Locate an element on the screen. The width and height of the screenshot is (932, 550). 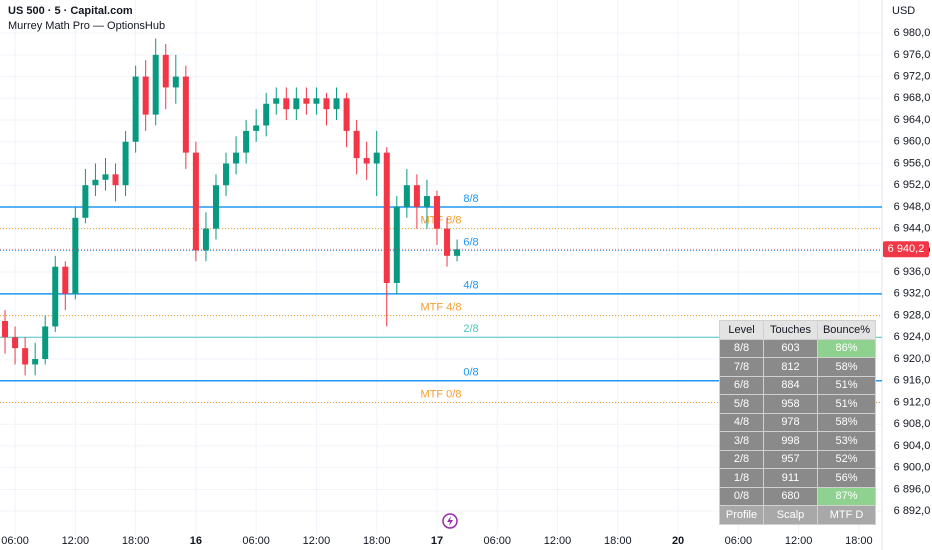
y-tick-label: 6 892,0 is located at coordinates (912, 511).